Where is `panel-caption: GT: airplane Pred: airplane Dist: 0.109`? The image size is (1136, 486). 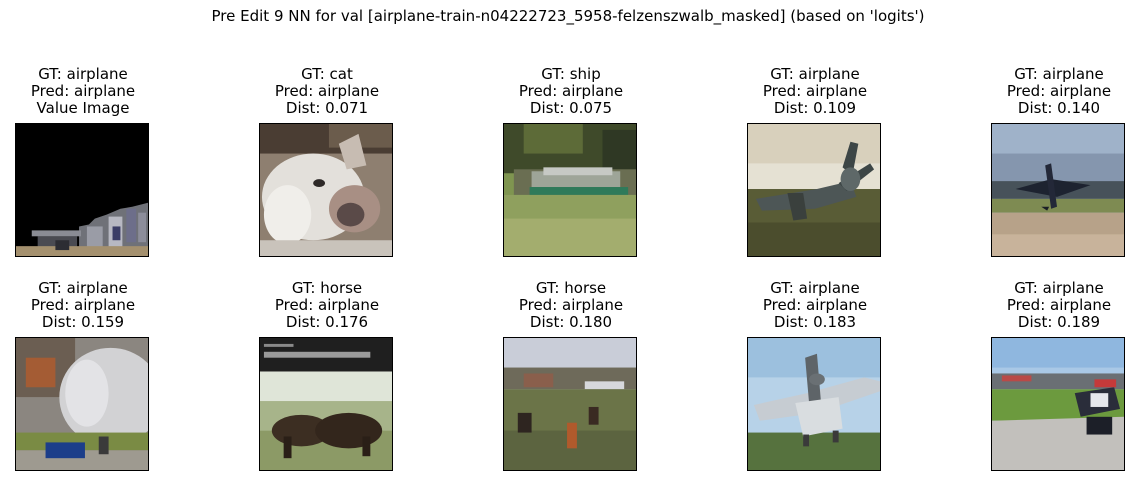 panel-caption: GT: airplane Pred: airplane Dist: 0.109 is located at coordinates (815, 91).